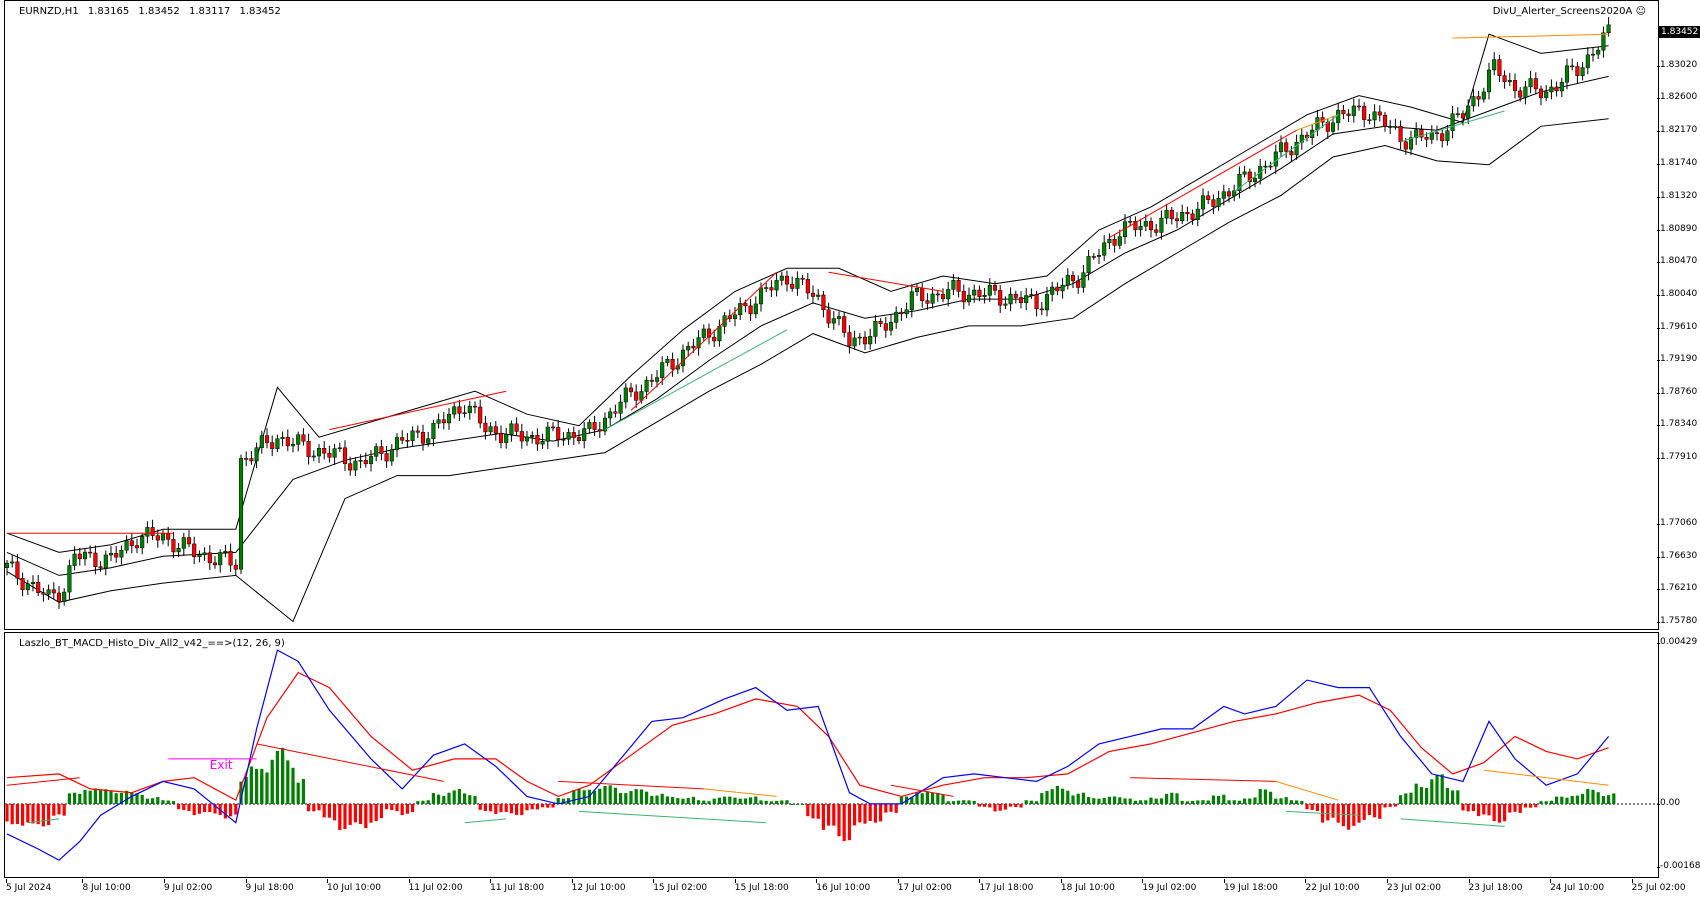 The height and width of the screenshot is (900, 1700). What do you see at coordinates (1640, 11) in the screenshot?
I see `smiley-icon: ☺` at bounding box center [1640, 11].